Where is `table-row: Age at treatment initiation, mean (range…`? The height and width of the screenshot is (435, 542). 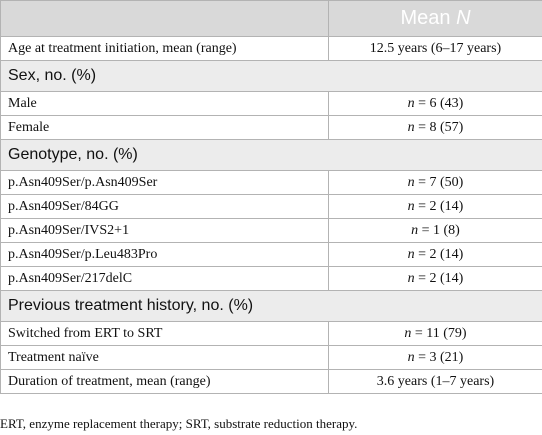 table-row: Age at treatment initiation, mean (range… is located at coordinates (271, 48).